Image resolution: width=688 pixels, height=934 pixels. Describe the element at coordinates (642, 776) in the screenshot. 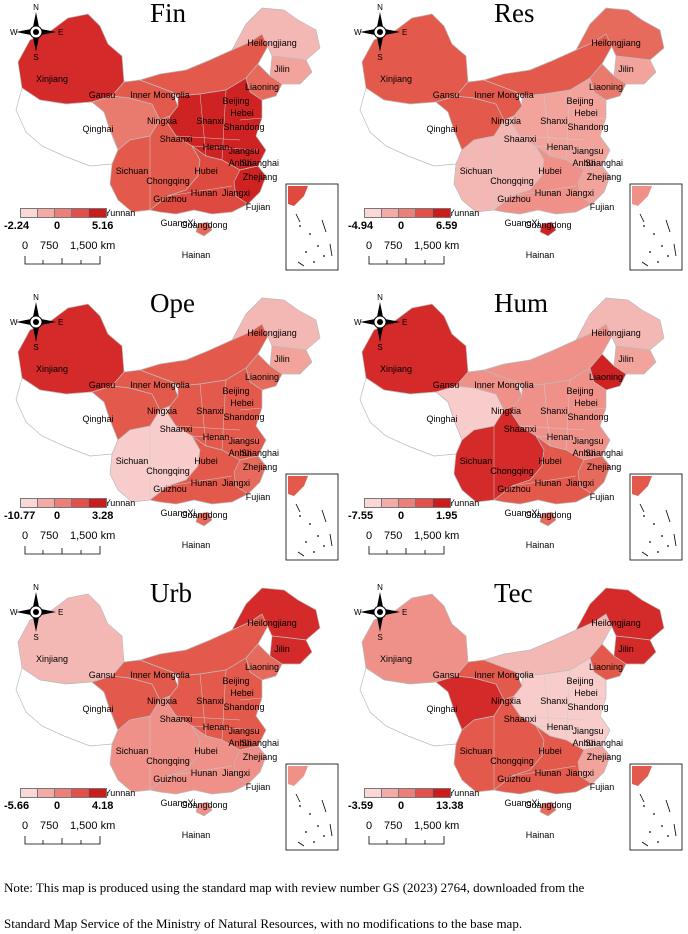

I see `inset-land` at that location.